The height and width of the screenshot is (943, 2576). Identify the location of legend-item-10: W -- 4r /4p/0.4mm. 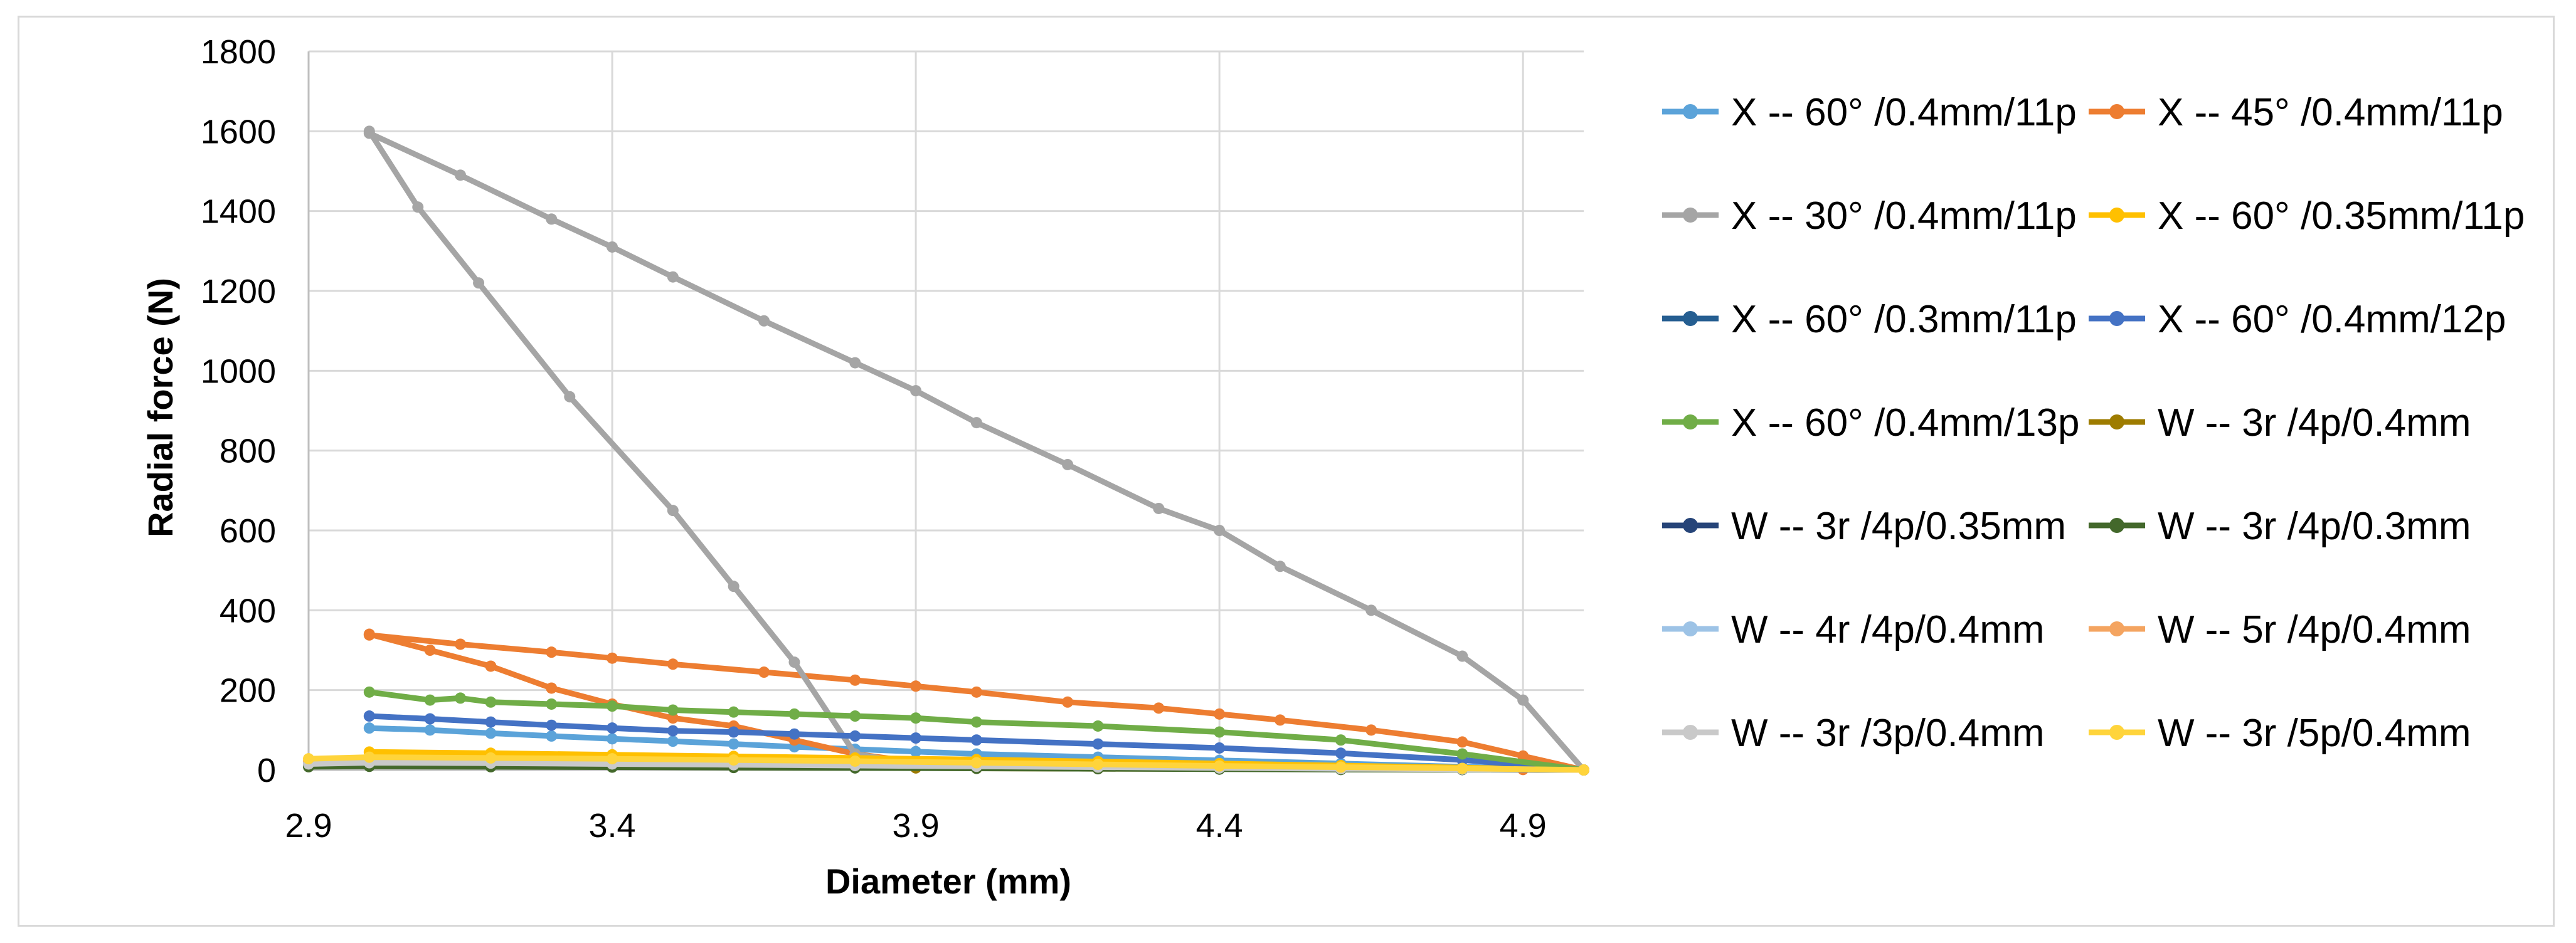
(1853, 629).